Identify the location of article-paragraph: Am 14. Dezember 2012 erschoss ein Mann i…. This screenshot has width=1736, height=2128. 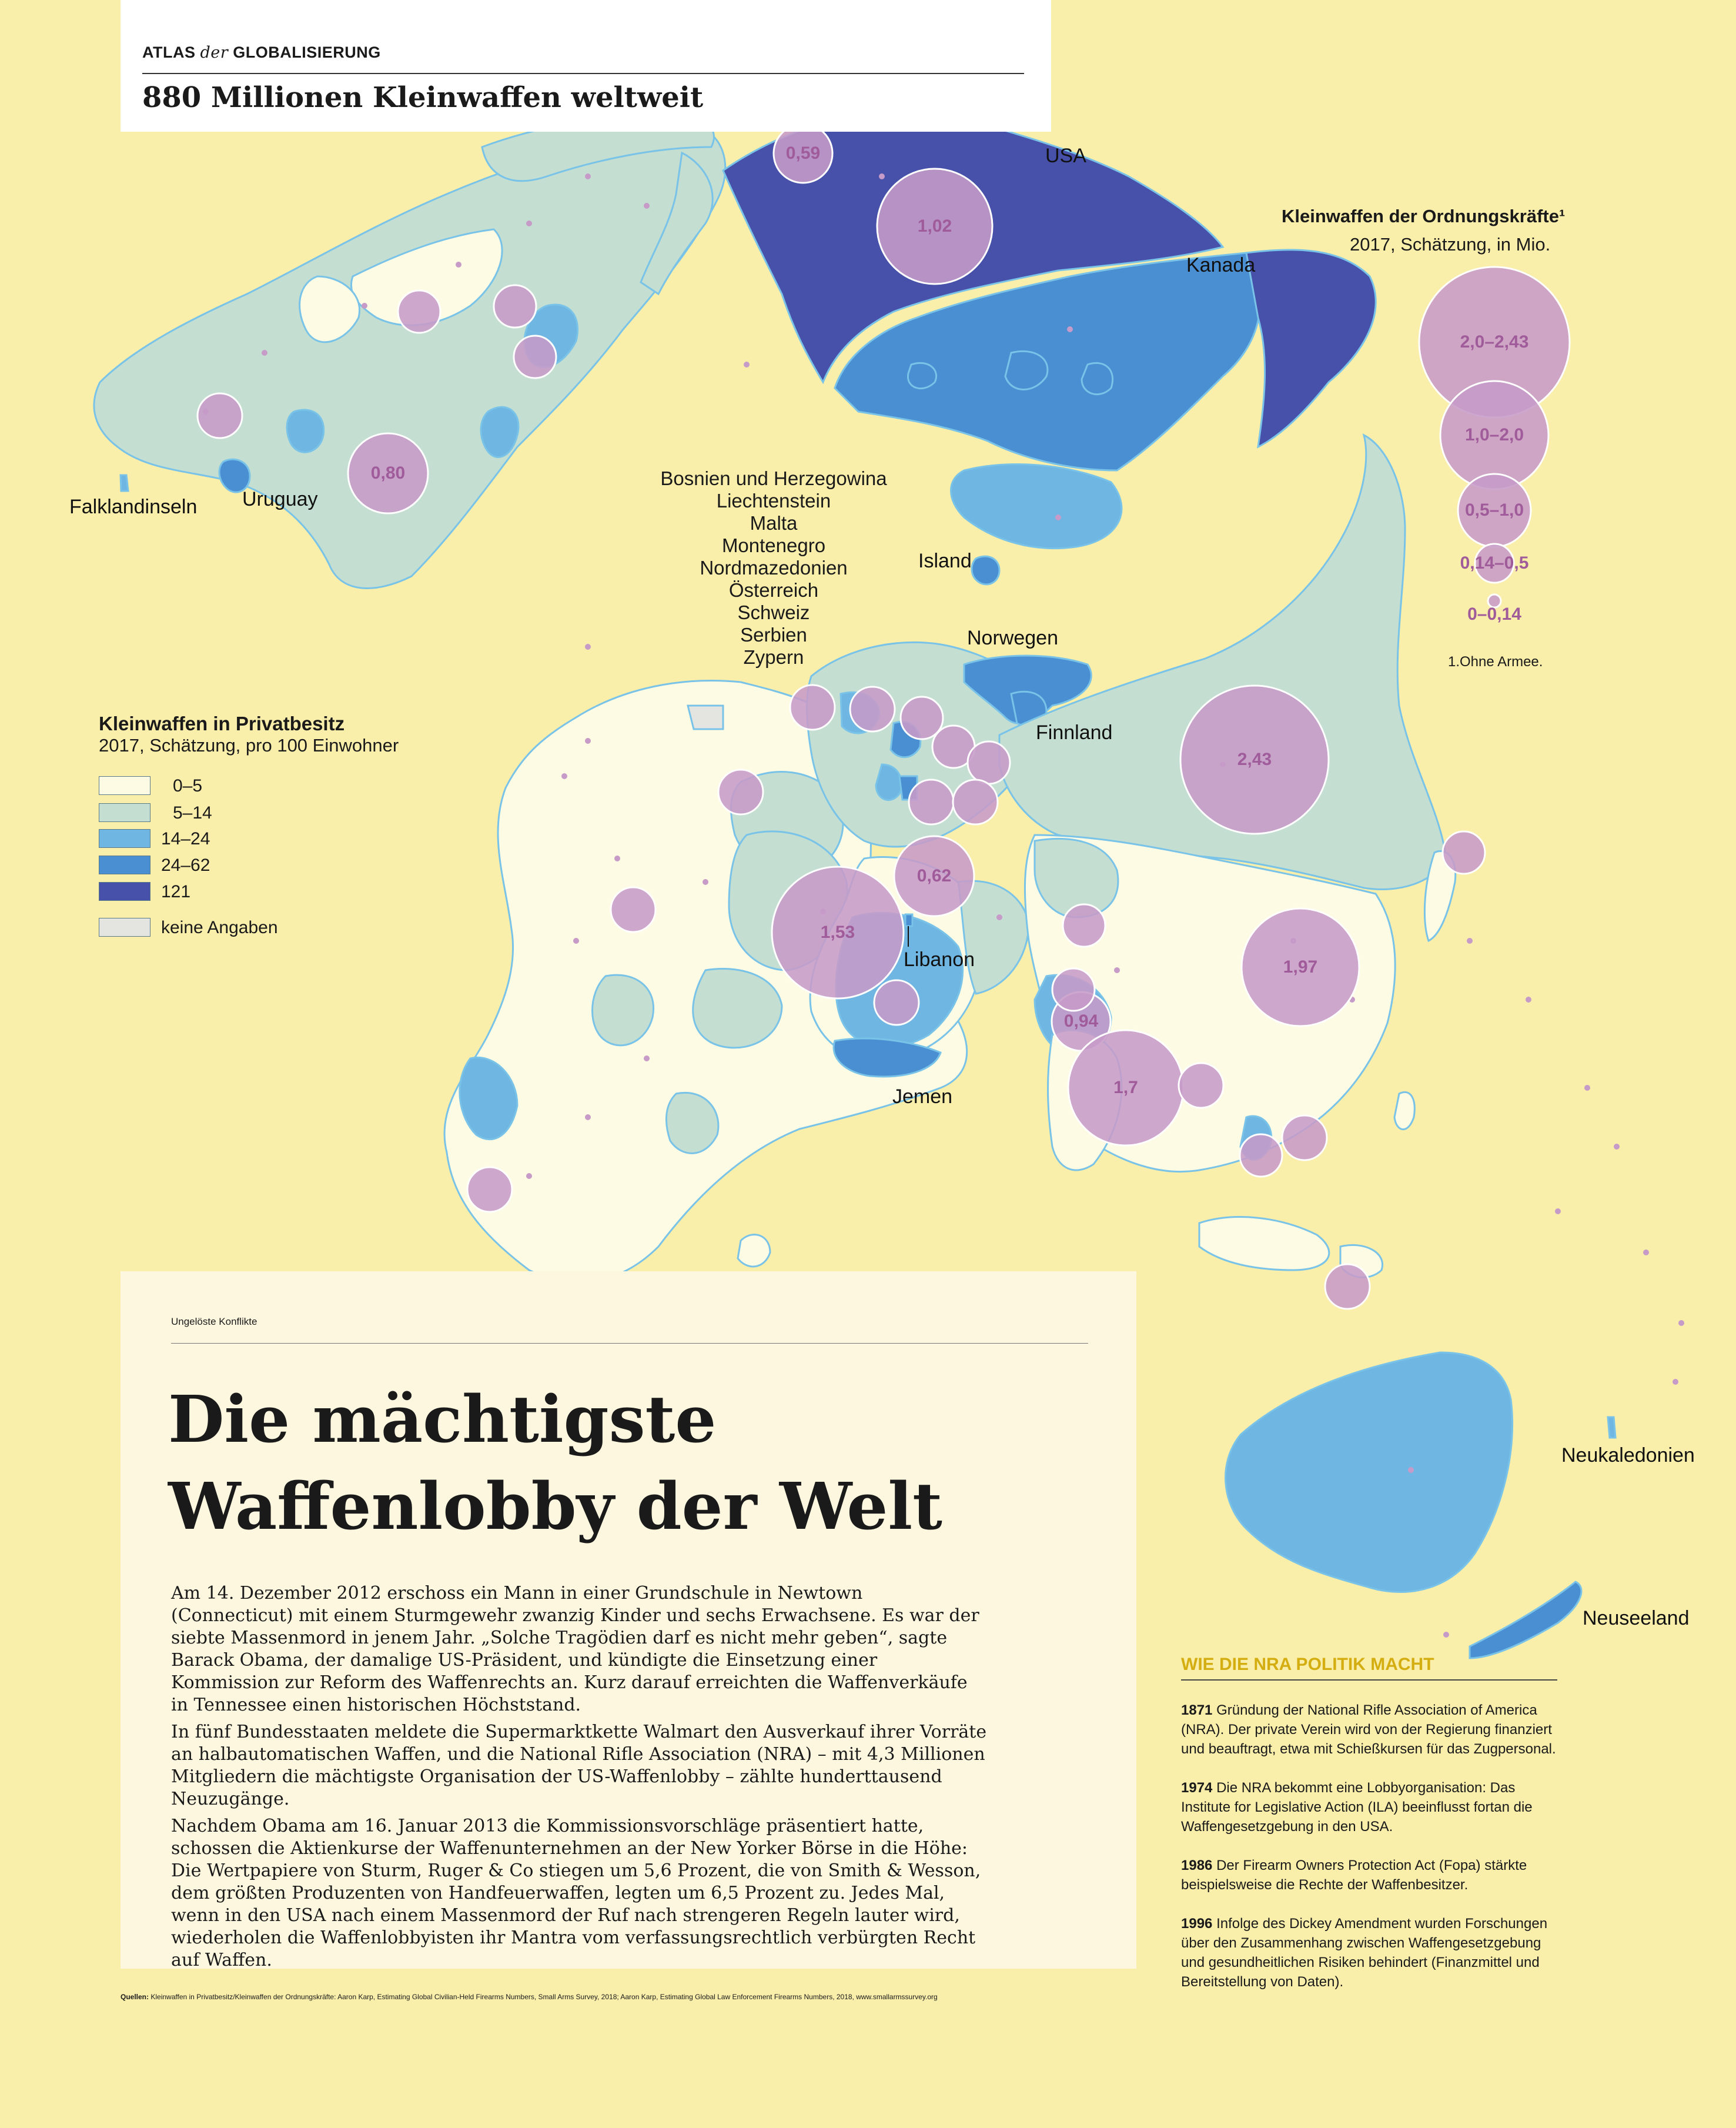
(575, 1649).